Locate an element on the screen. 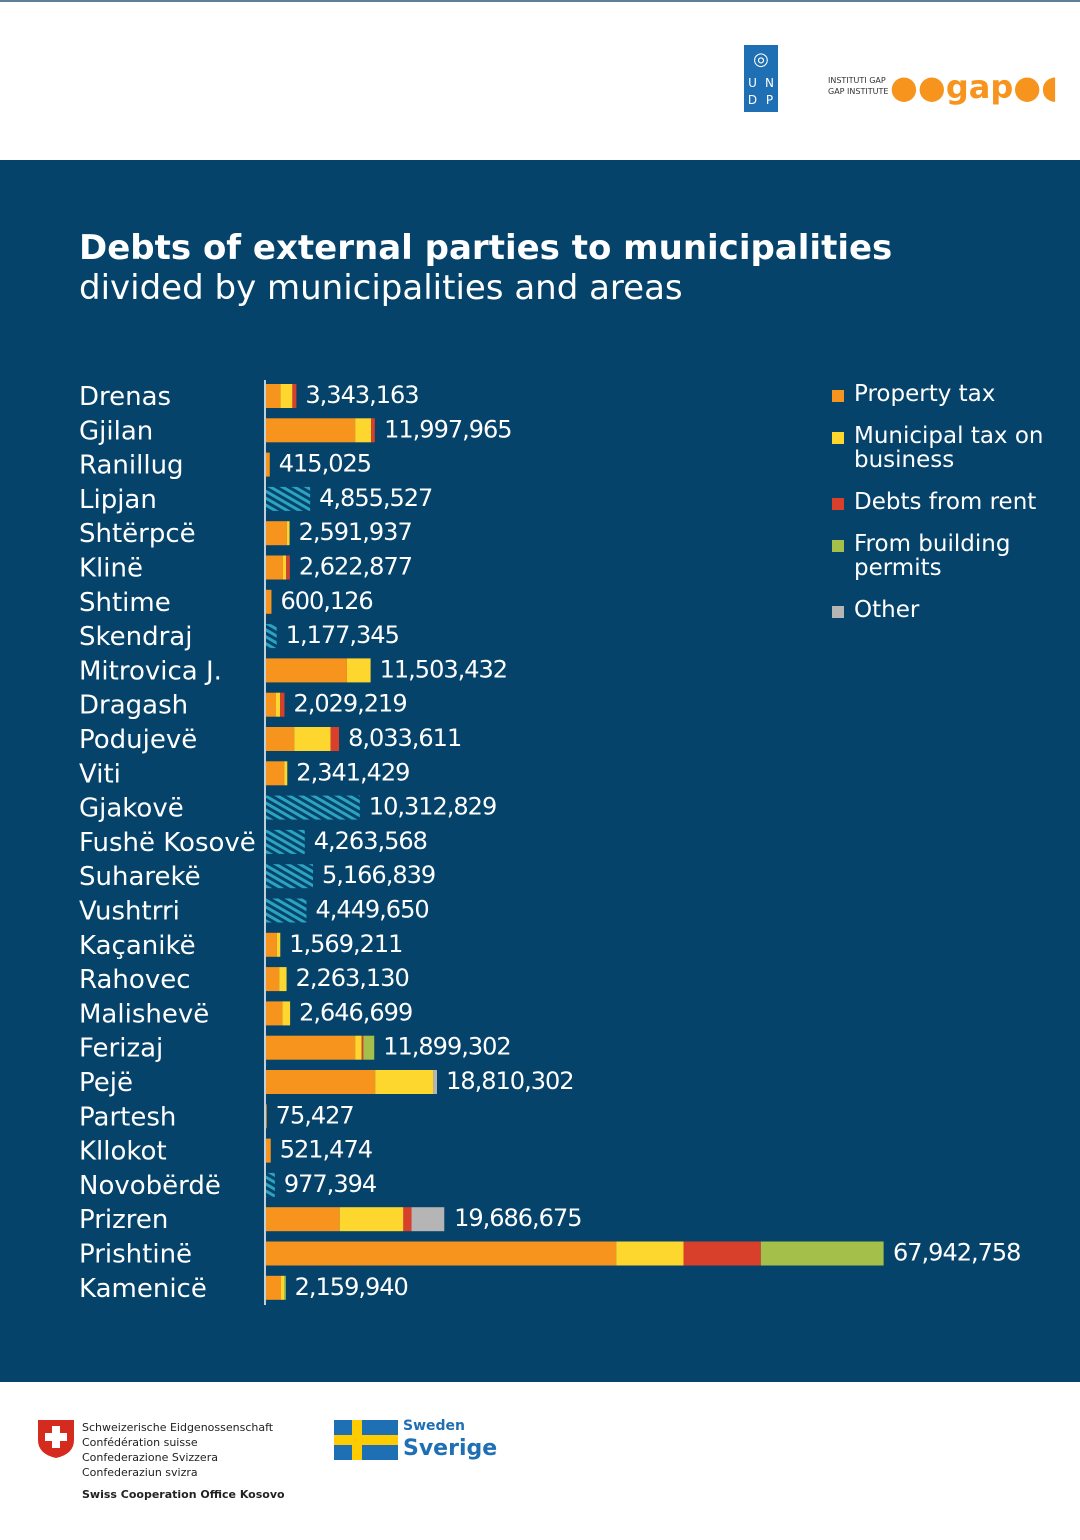  total-label: 5,166,839 is located at coordinates (378, 875).